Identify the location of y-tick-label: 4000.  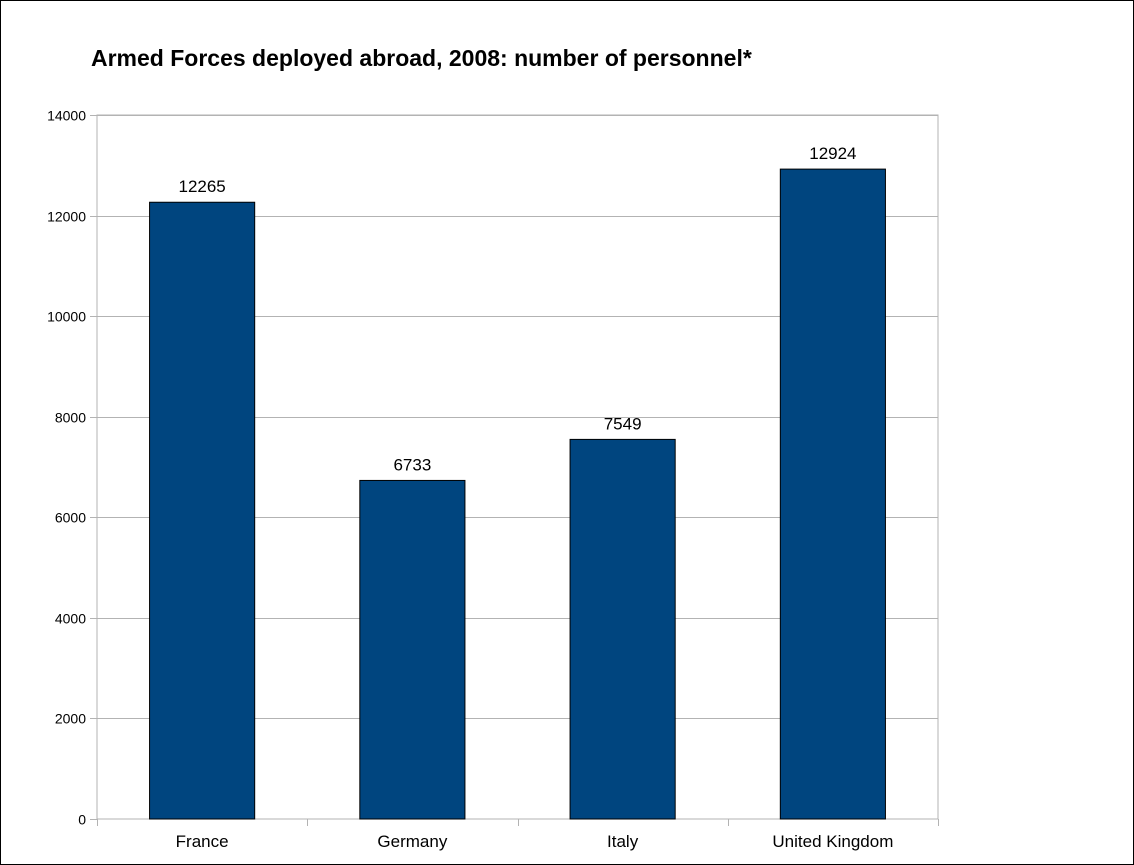
(70, 619).